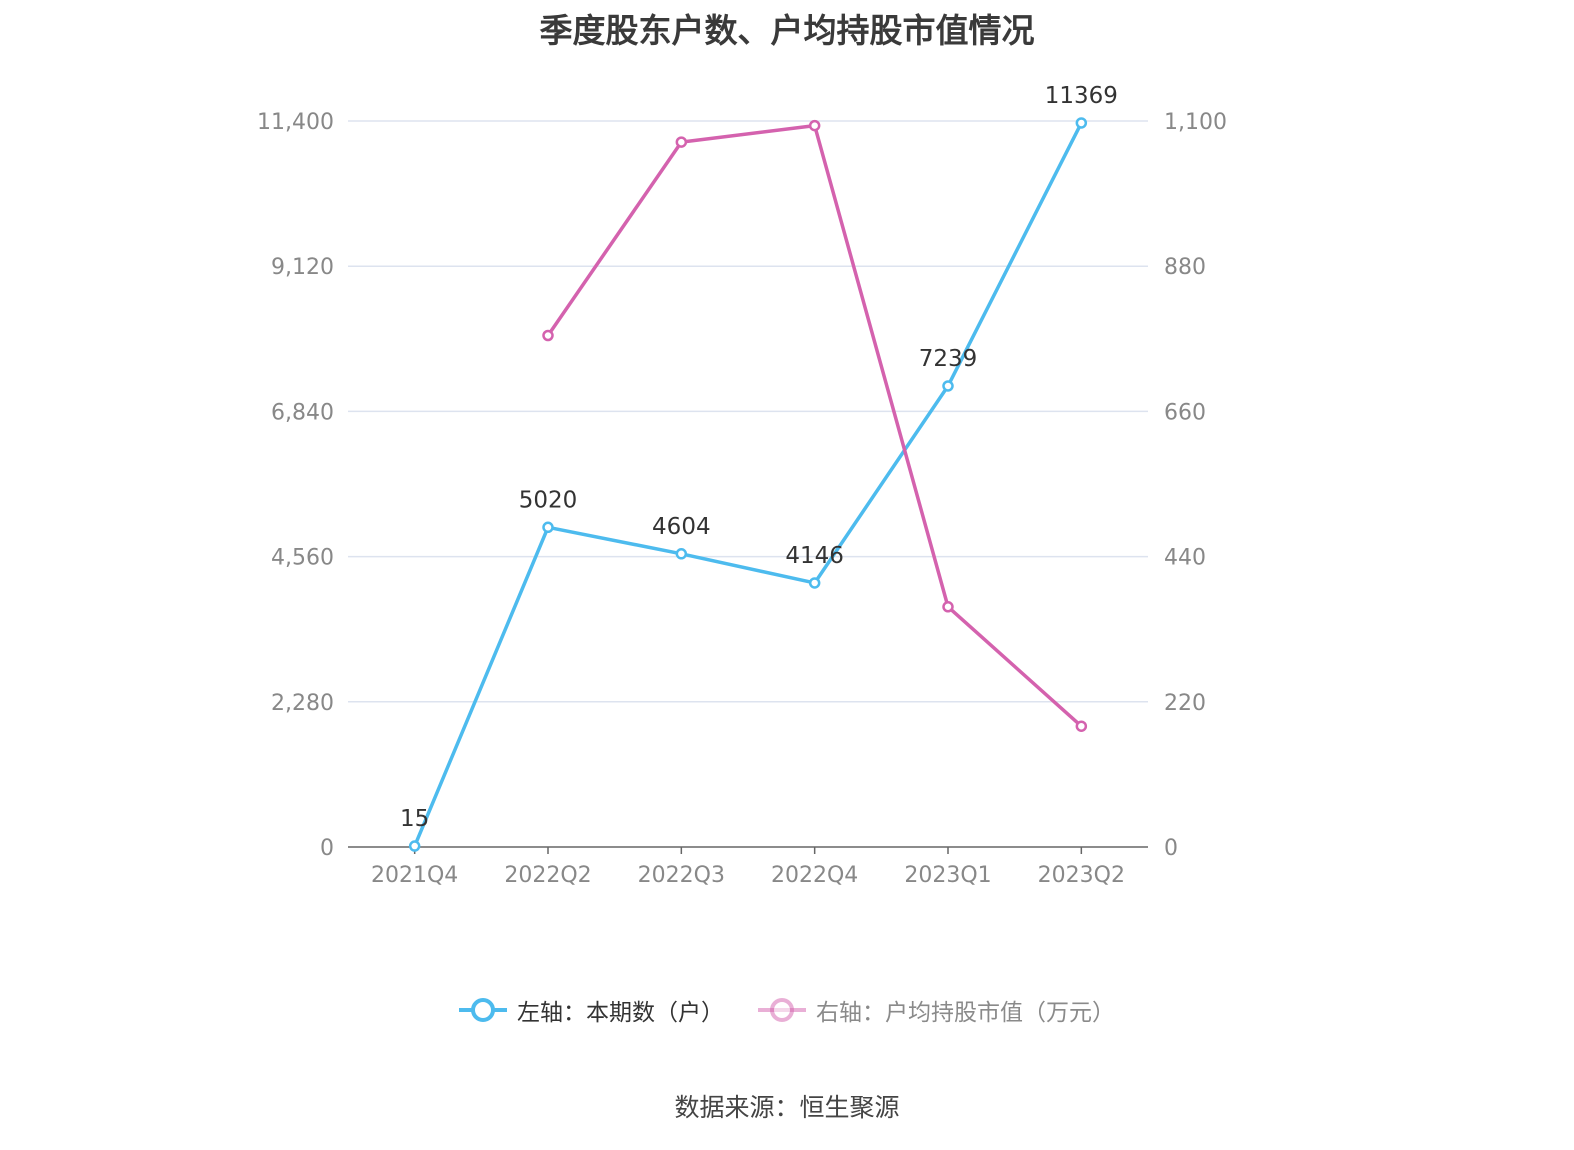 The width and height of the screenshot is (1574, 1150). Describe the element at coordinates (1081, 96) in the screenshot. I see `data-label: 11369` at that location.